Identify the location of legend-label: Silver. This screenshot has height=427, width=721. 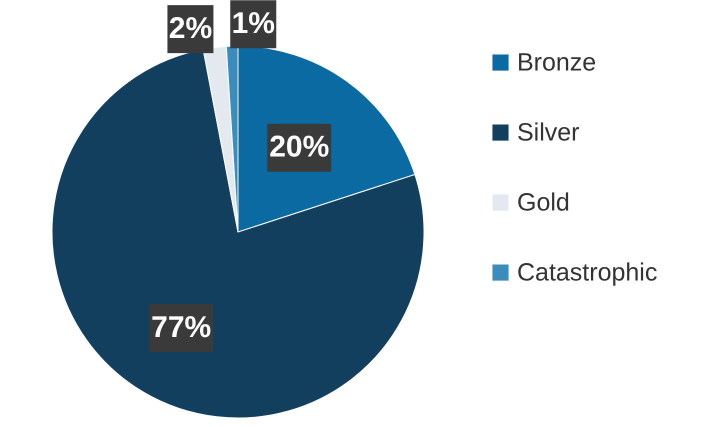
(548, 132).